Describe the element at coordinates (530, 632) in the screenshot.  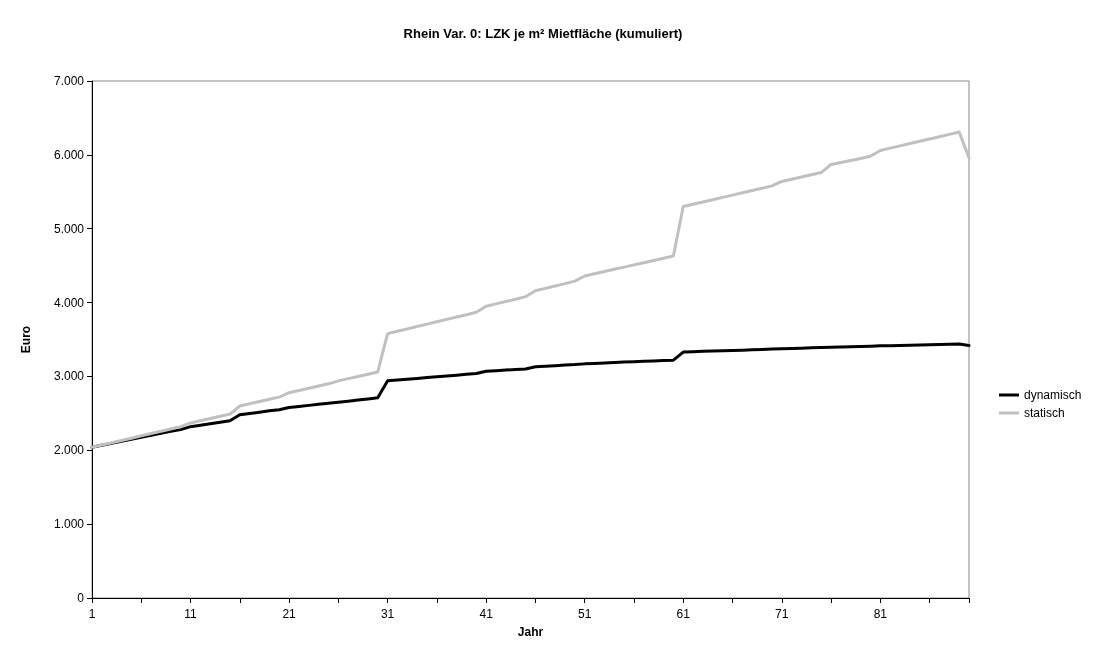
I see `x-axis-title: Jahr` at that location.